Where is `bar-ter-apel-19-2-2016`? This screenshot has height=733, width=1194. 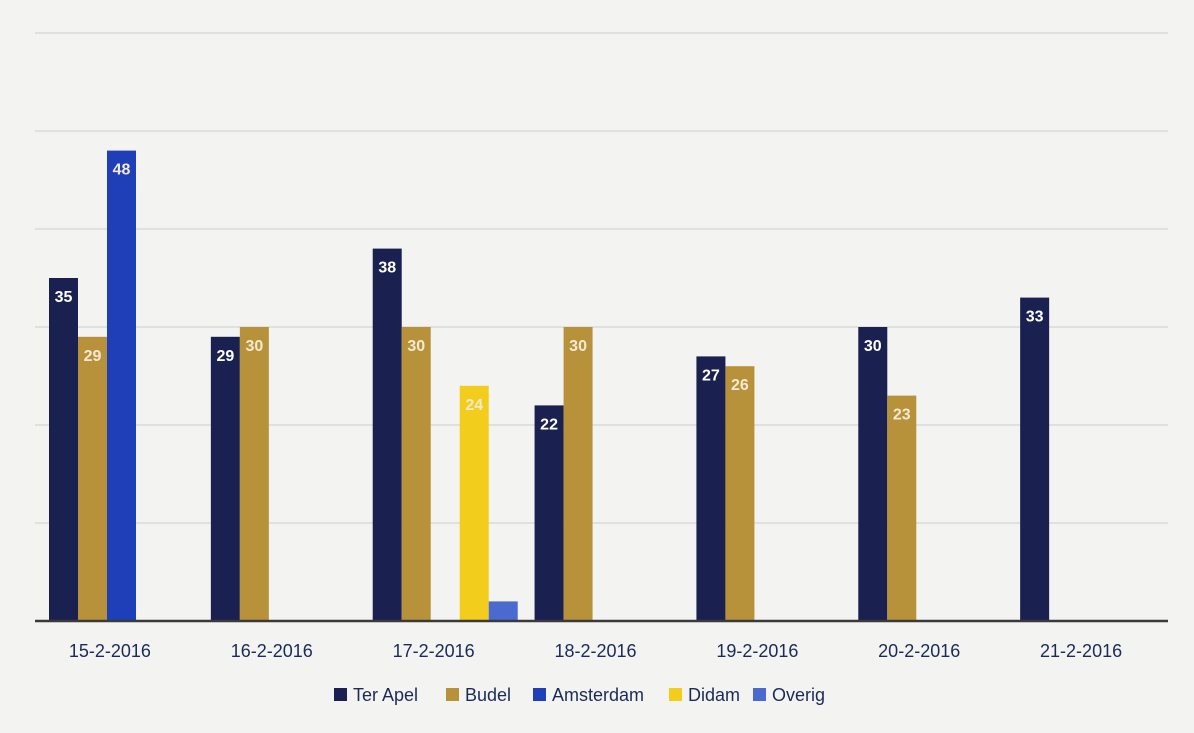 bar-ter-apel-19-2-2016 is located at coordinates (711, 488).